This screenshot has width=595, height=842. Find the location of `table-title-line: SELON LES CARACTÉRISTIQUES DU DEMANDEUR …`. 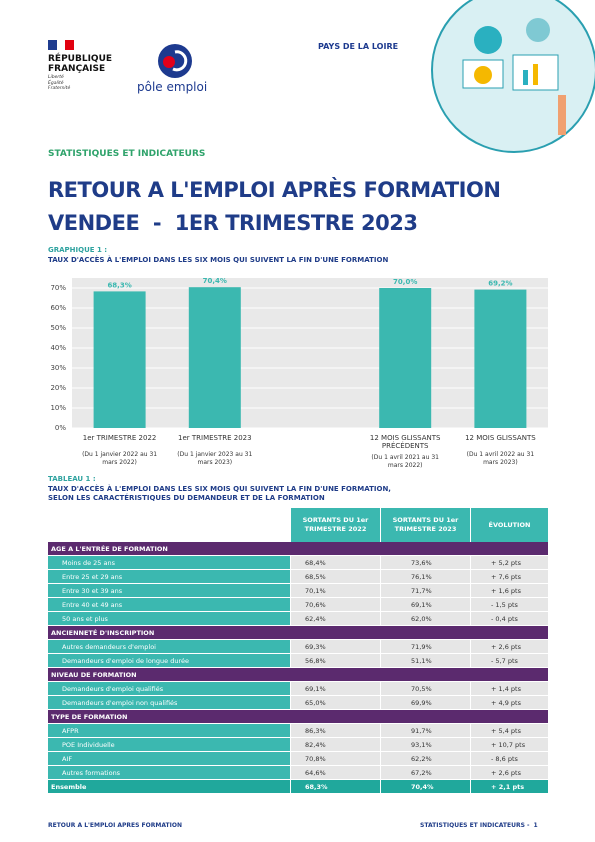

table-title-line: SELON LES CARACTÉRISTIQUES DU DEMANDEUR … is located at coordinates (186, 498).